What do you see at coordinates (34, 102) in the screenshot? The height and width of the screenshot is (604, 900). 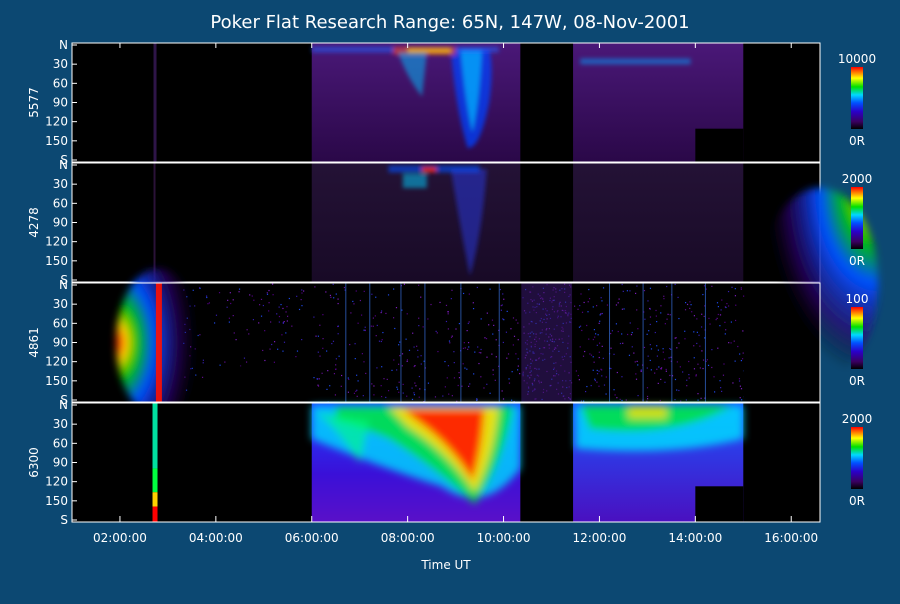 I see `panel-label-5577: 5577` at bounding box center [34, 102].